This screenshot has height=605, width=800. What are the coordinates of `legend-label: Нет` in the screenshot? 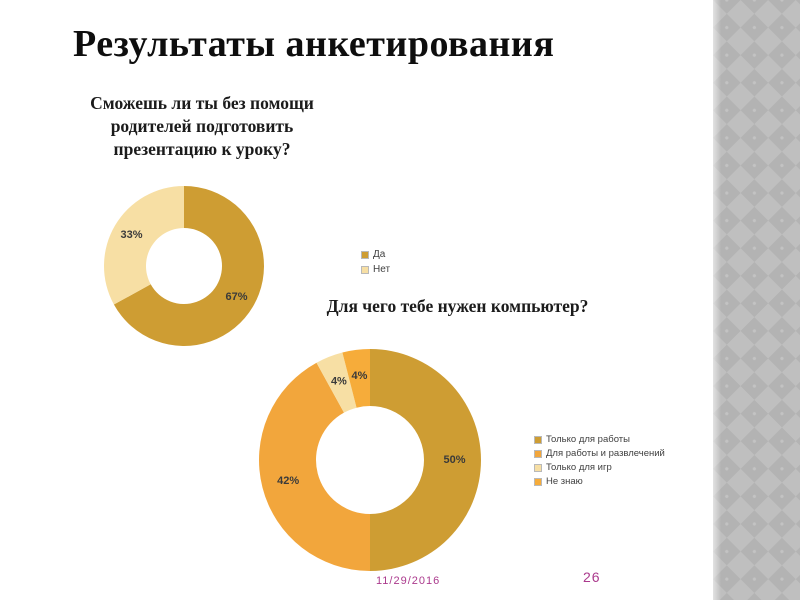 It's located at (382, 269).